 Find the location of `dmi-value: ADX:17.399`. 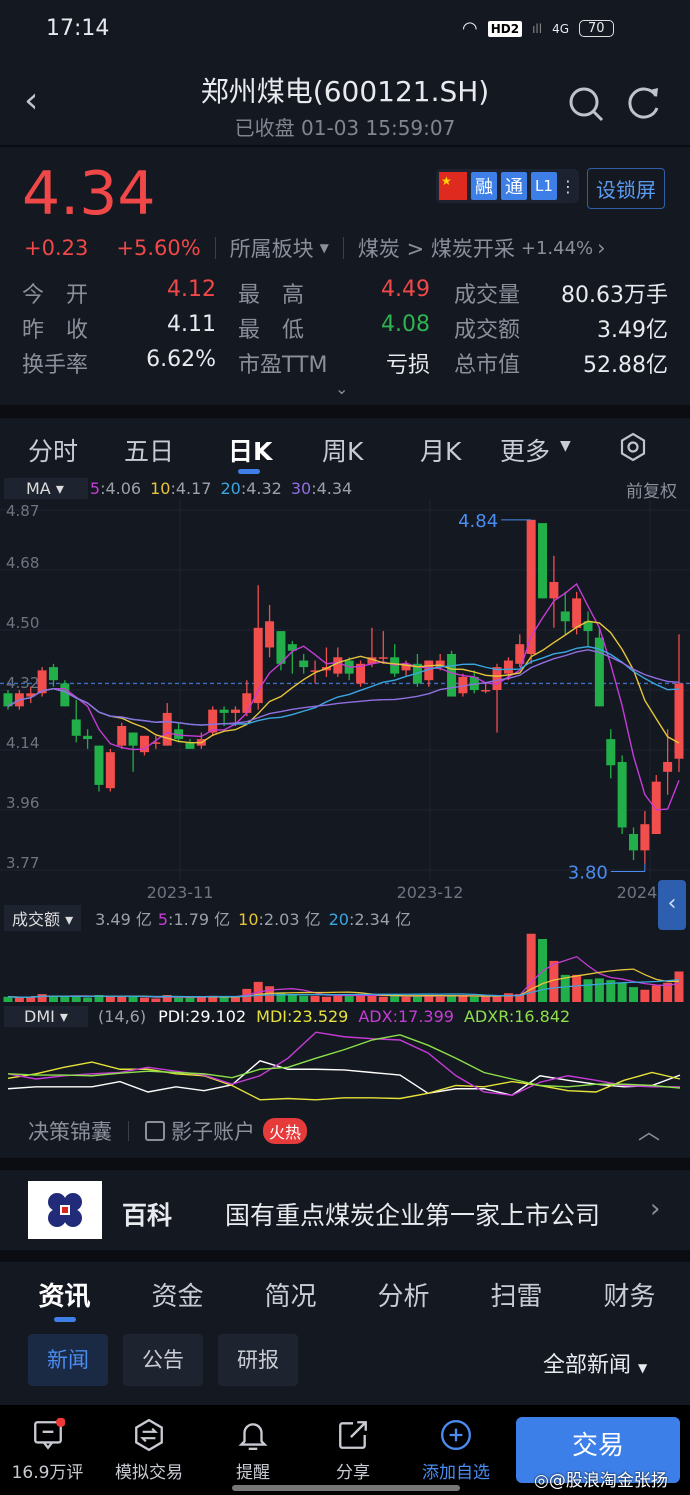

dmi-value: ADX:17.399 is located at coordinates (406, 1016).